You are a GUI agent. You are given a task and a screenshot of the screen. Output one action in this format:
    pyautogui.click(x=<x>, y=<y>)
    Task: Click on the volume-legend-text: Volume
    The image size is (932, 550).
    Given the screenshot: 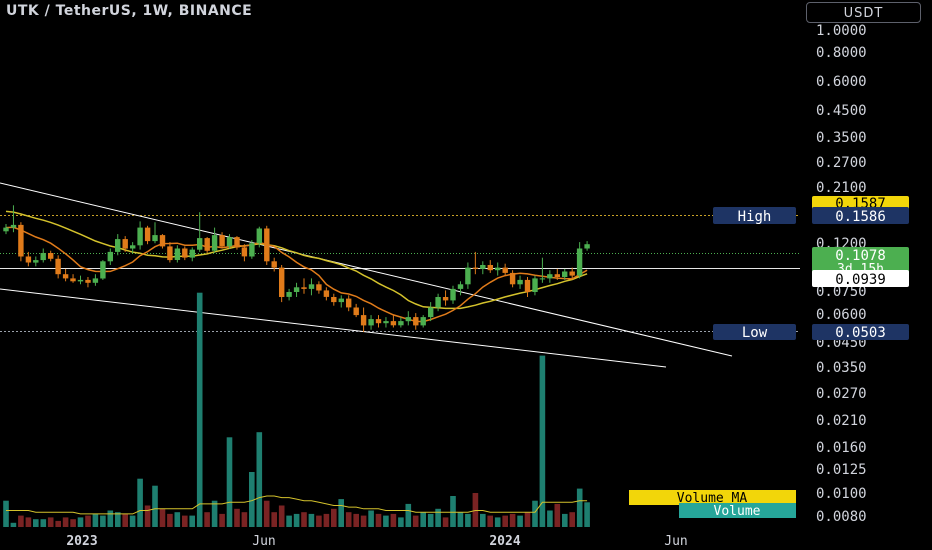 What is the action you would take?
    pyautogui.click(x=737, y=511)
    